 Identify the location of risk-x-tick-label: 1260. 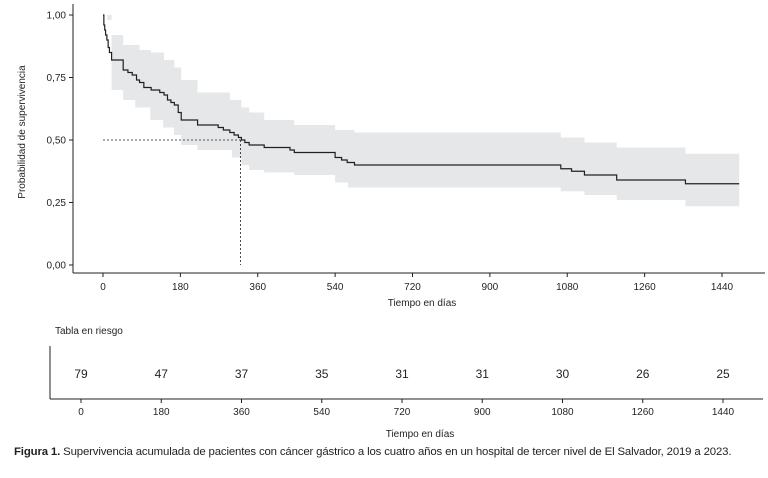
(643, 412).